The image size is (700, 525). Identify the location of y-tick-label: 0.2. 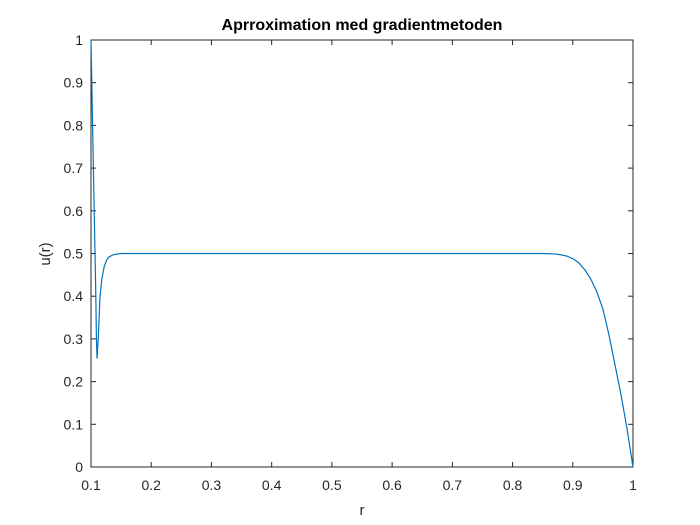
(74, 382).